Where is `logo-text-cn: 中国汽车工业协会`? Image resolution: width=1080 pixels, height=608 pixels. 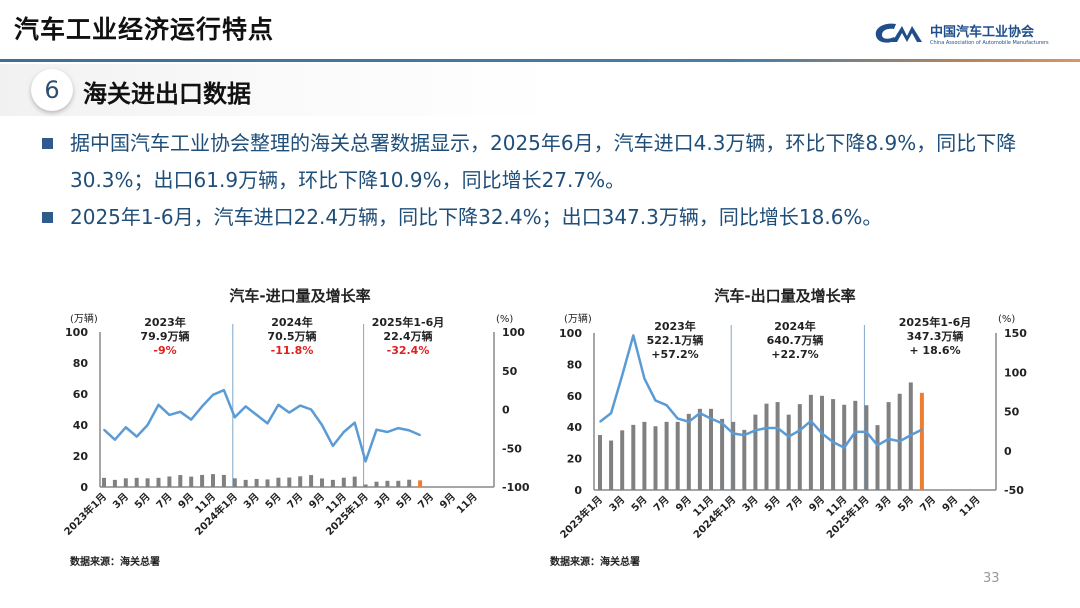 logo-text-cn: 中国汽车工业协会 is located at coordinates (982, 32).